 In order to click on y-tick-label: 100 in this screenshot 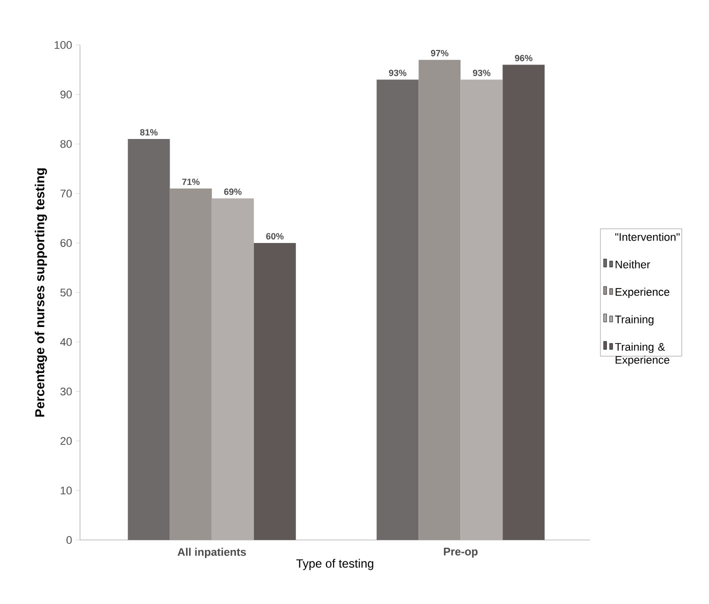, I will do `click(63, 45)`.